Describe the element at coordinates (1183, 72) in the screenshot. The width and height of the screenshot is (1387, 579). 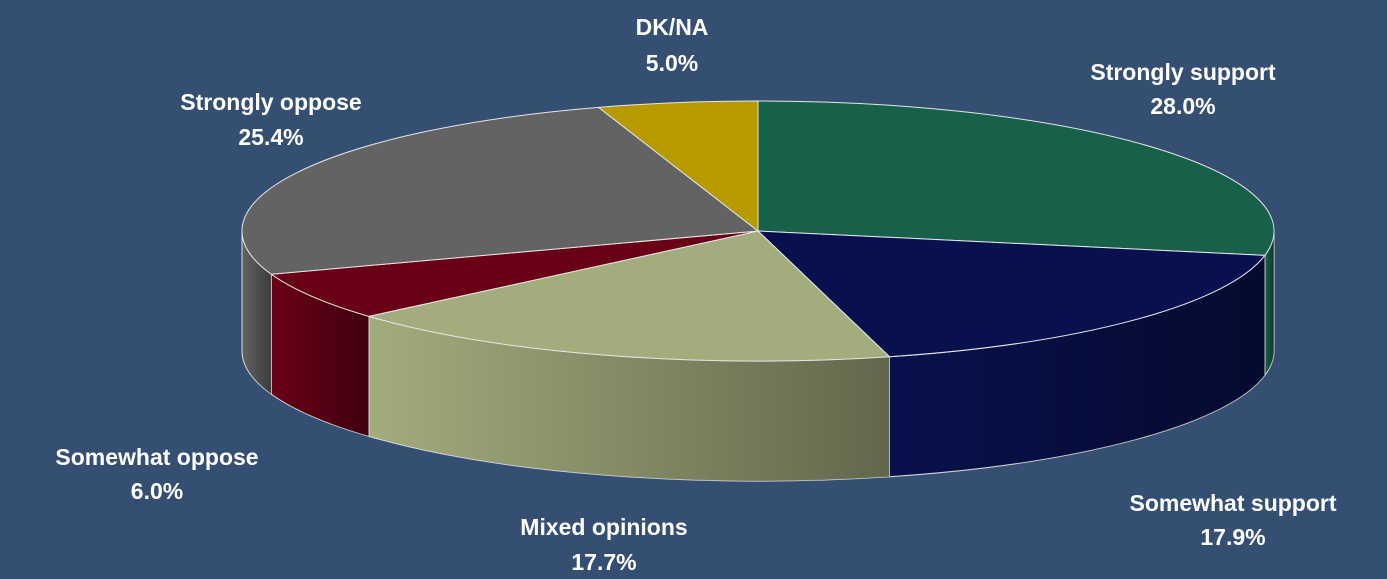
I see `slice-label-strongly-support: Strongly support` at that location.